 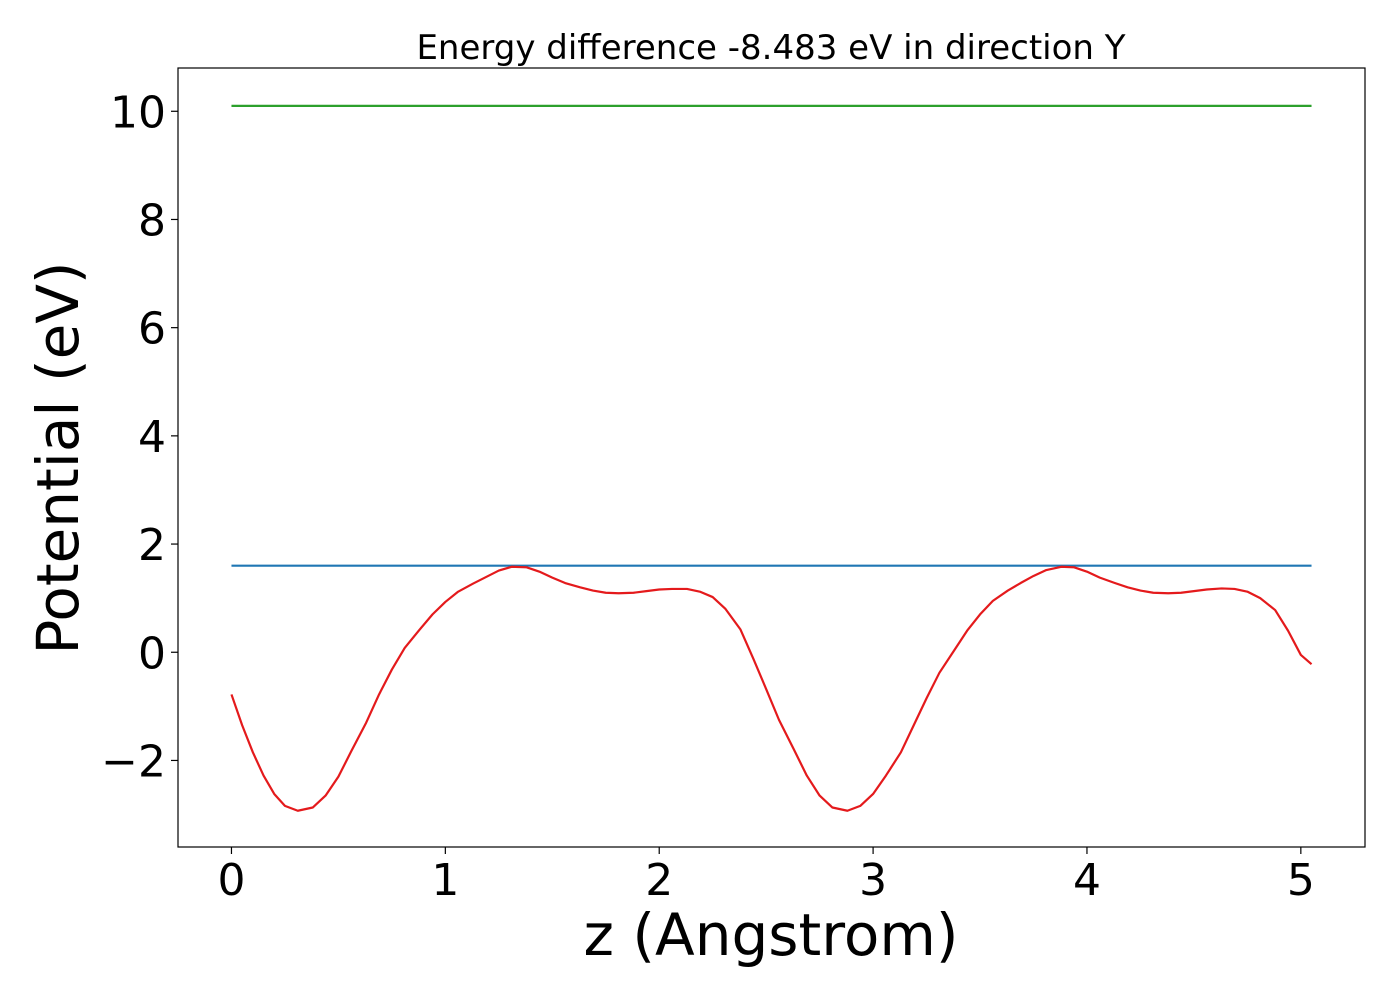 What do you see at coordinates (152, 653) in the screenshot?
I see `y-tick-label: 0` at bounding box center [152, 653].